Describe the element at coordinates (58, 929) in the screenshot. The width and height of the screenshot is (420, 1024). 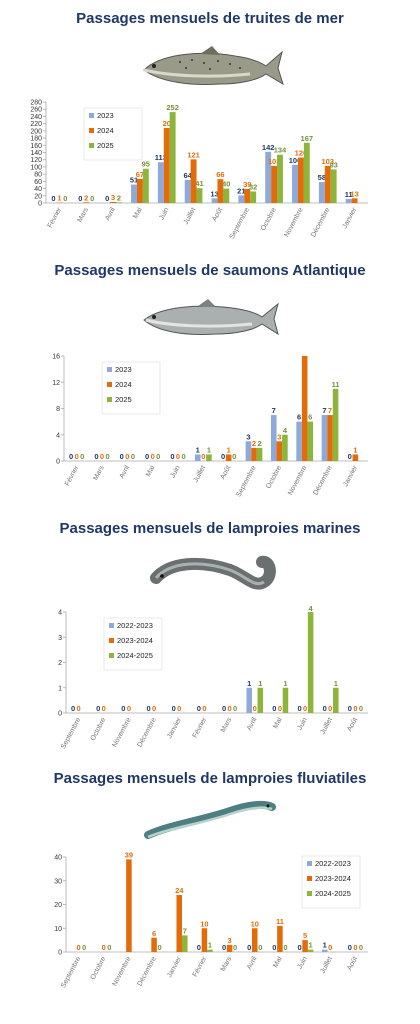
I see `y-tick-label: 10` at that location.